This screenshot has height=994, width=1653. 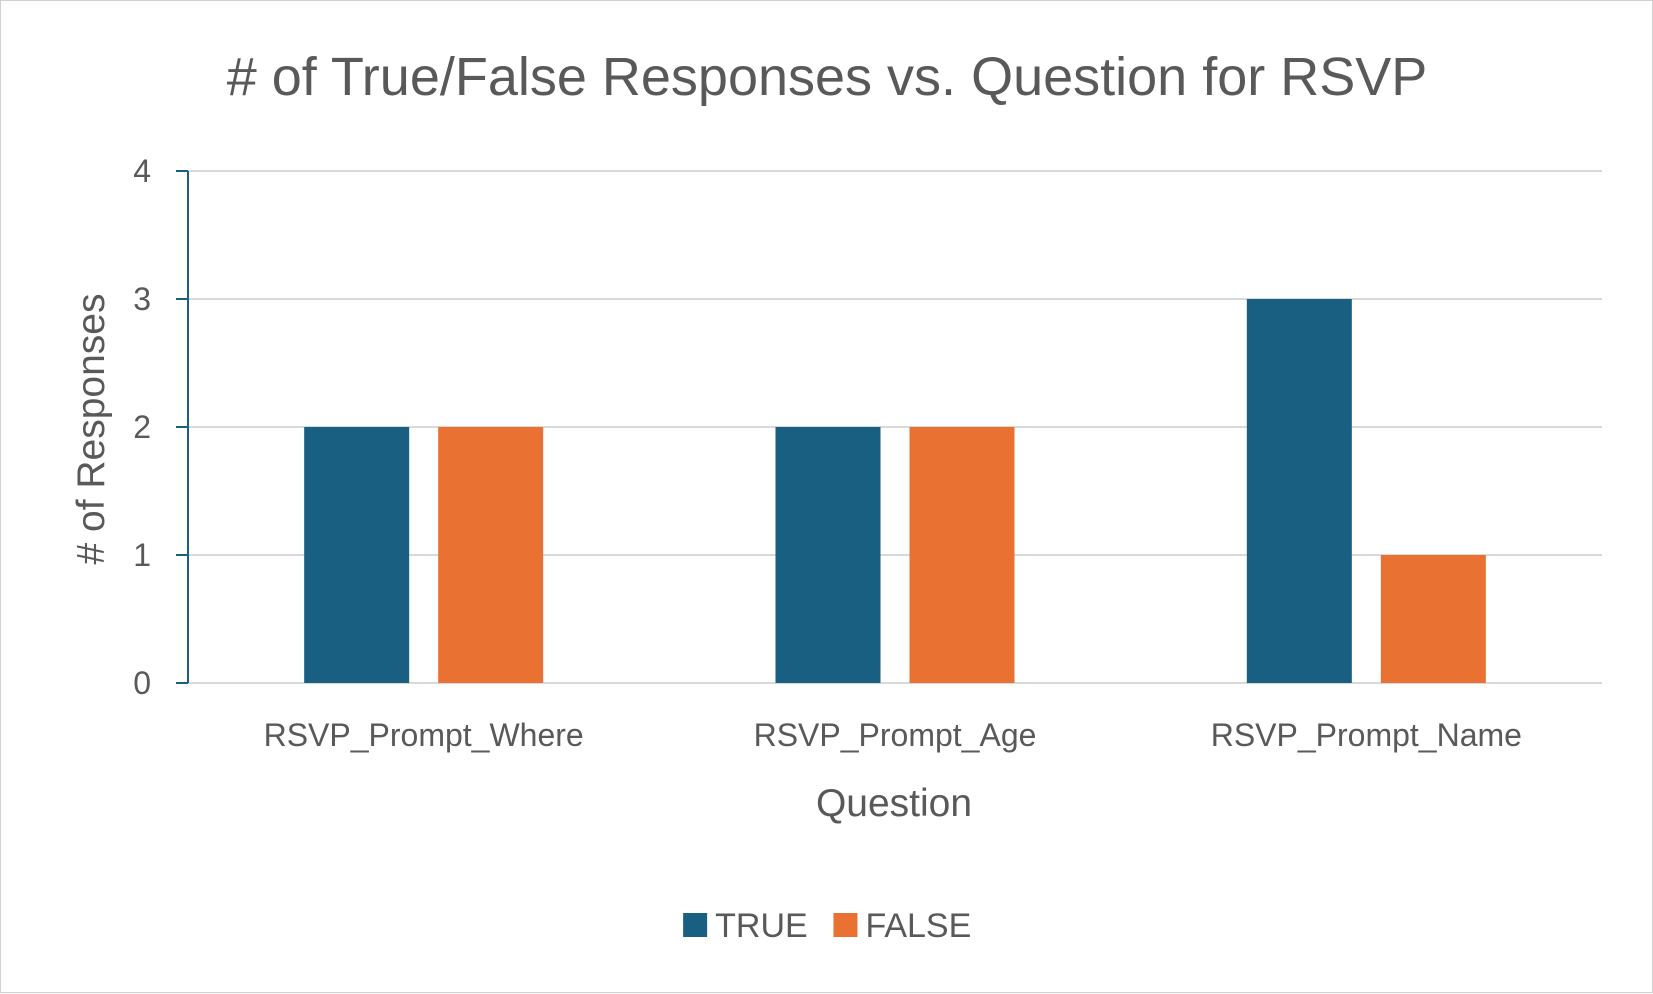 I want to click on legend-label-true: TRUE, so click(x=761, y=926).